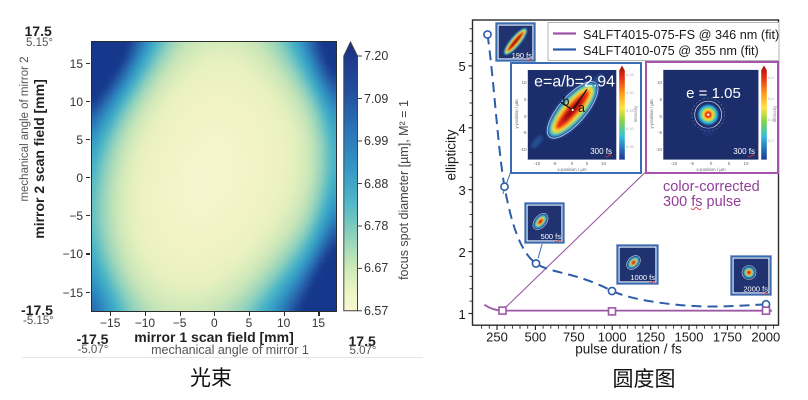  I want to click on svg-text: 0.15, so click(630, 110).